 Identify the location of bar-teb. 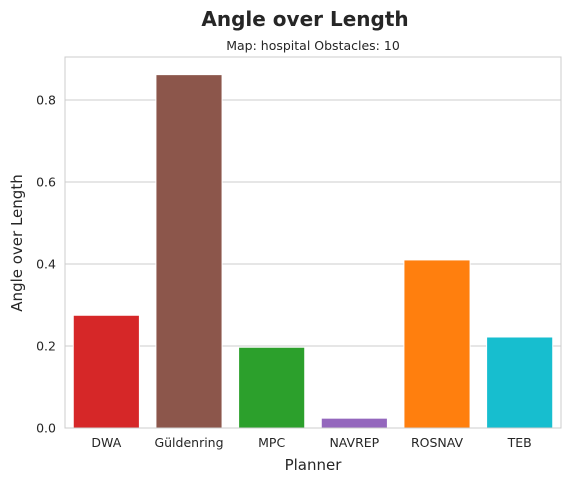
(520, 382).